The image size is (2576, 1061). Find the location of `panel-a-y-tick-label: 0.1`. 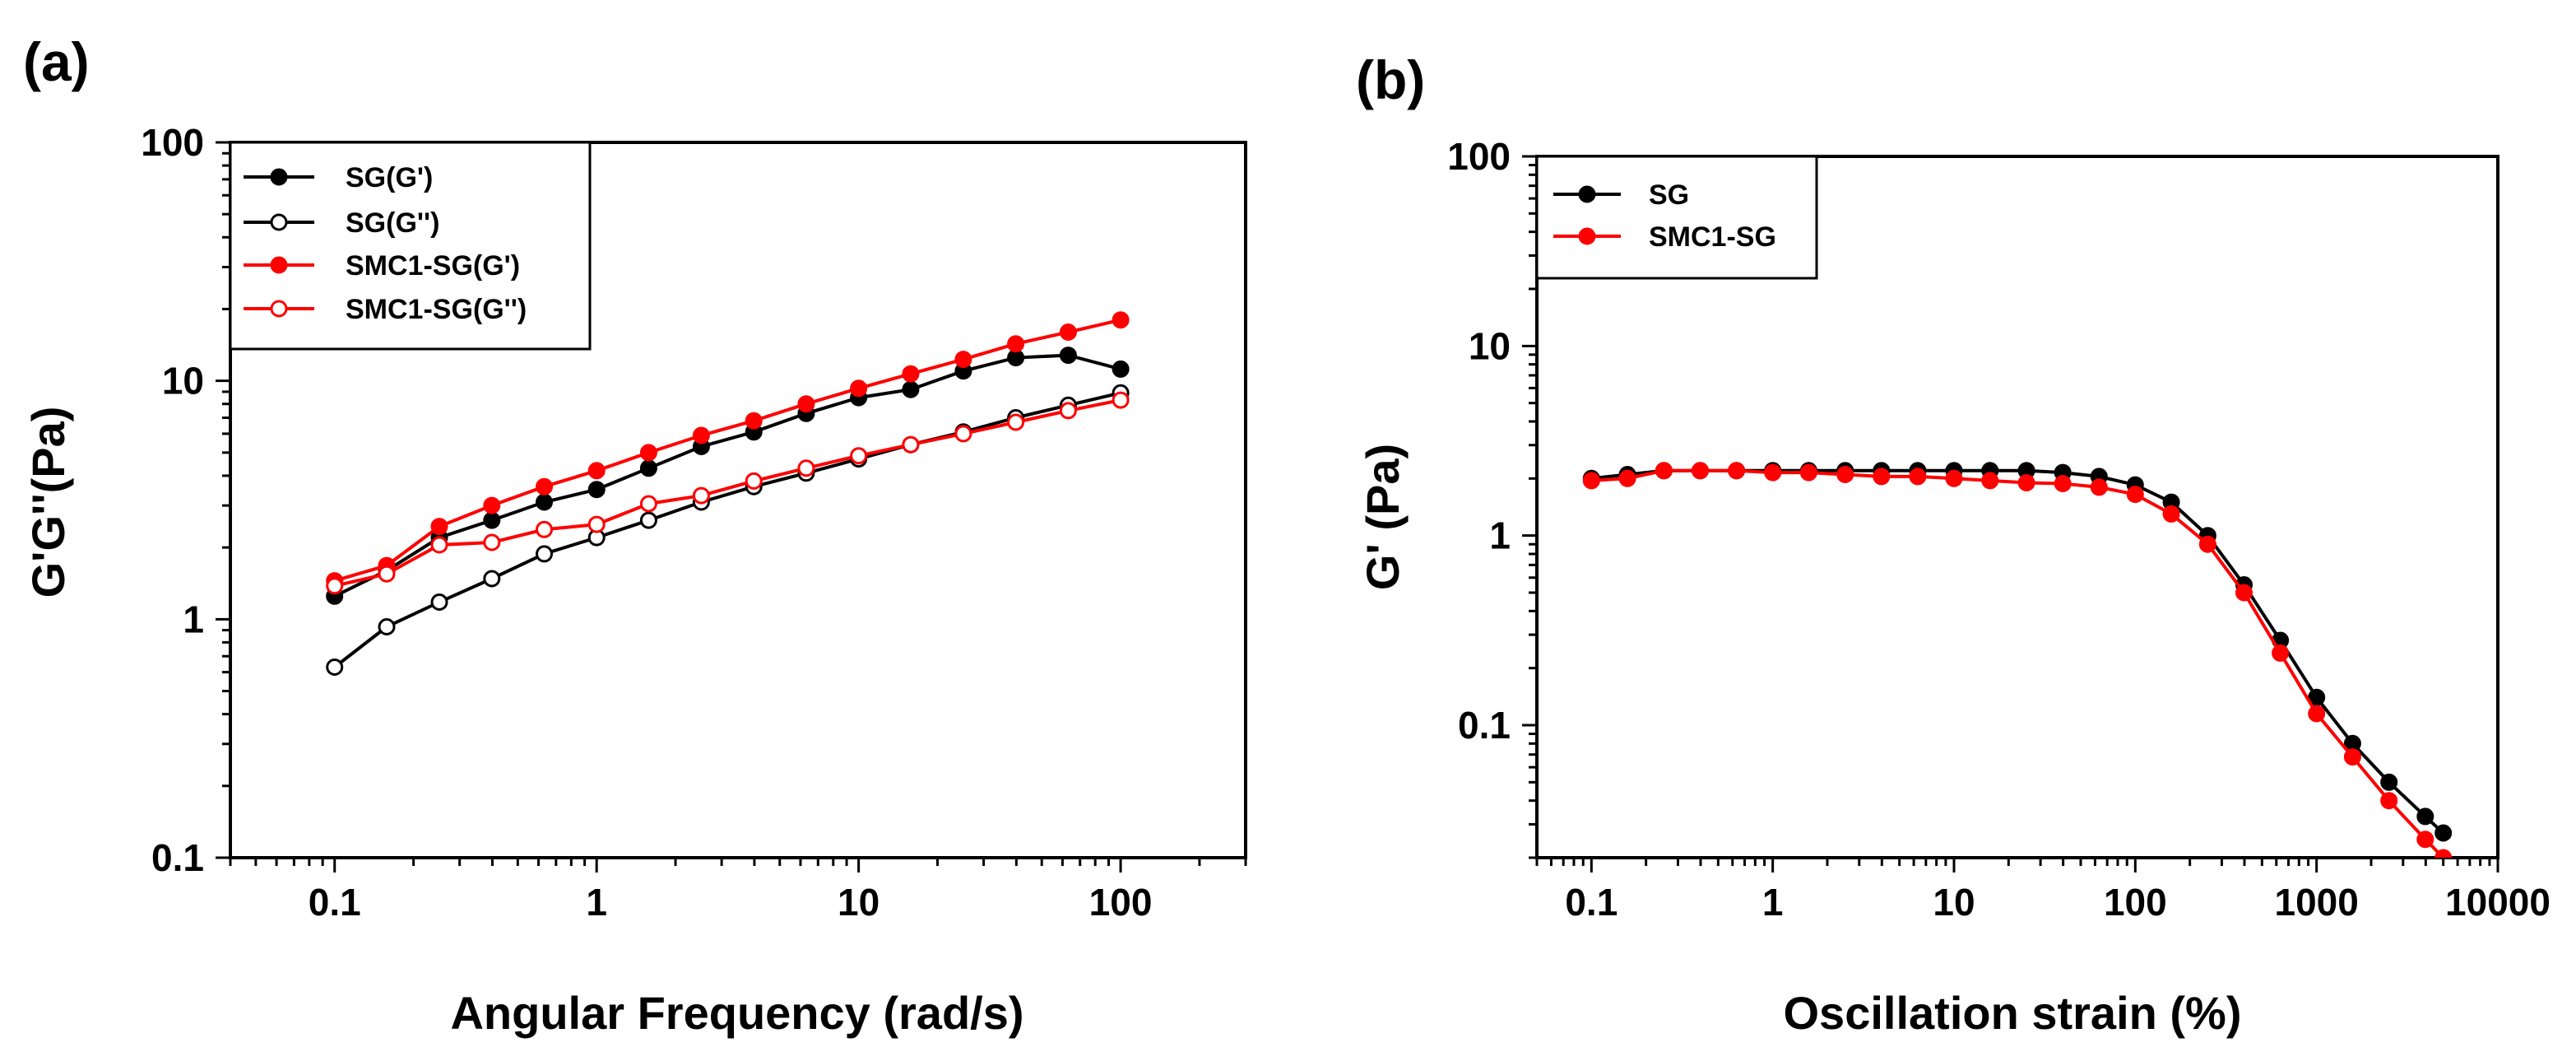

panel-a-y-tick-label: 0.1 is located at coordinates (177, 857).